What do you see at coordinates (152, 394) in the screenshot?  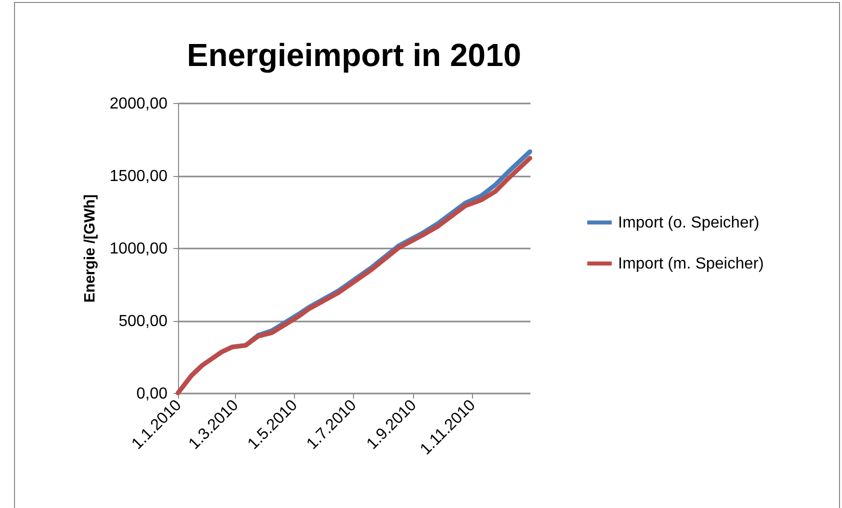 I see `y-tick-label: 0,00` at bounding box center [152, 394].